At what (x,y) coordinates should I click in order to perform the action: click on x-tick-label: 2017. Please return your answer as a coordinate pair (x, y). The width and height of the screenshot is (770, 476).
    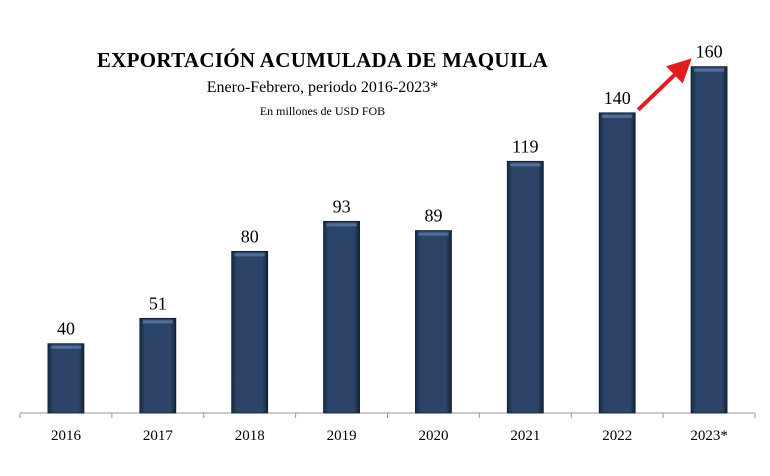
    Looking at the image, I should click on (158, 436).